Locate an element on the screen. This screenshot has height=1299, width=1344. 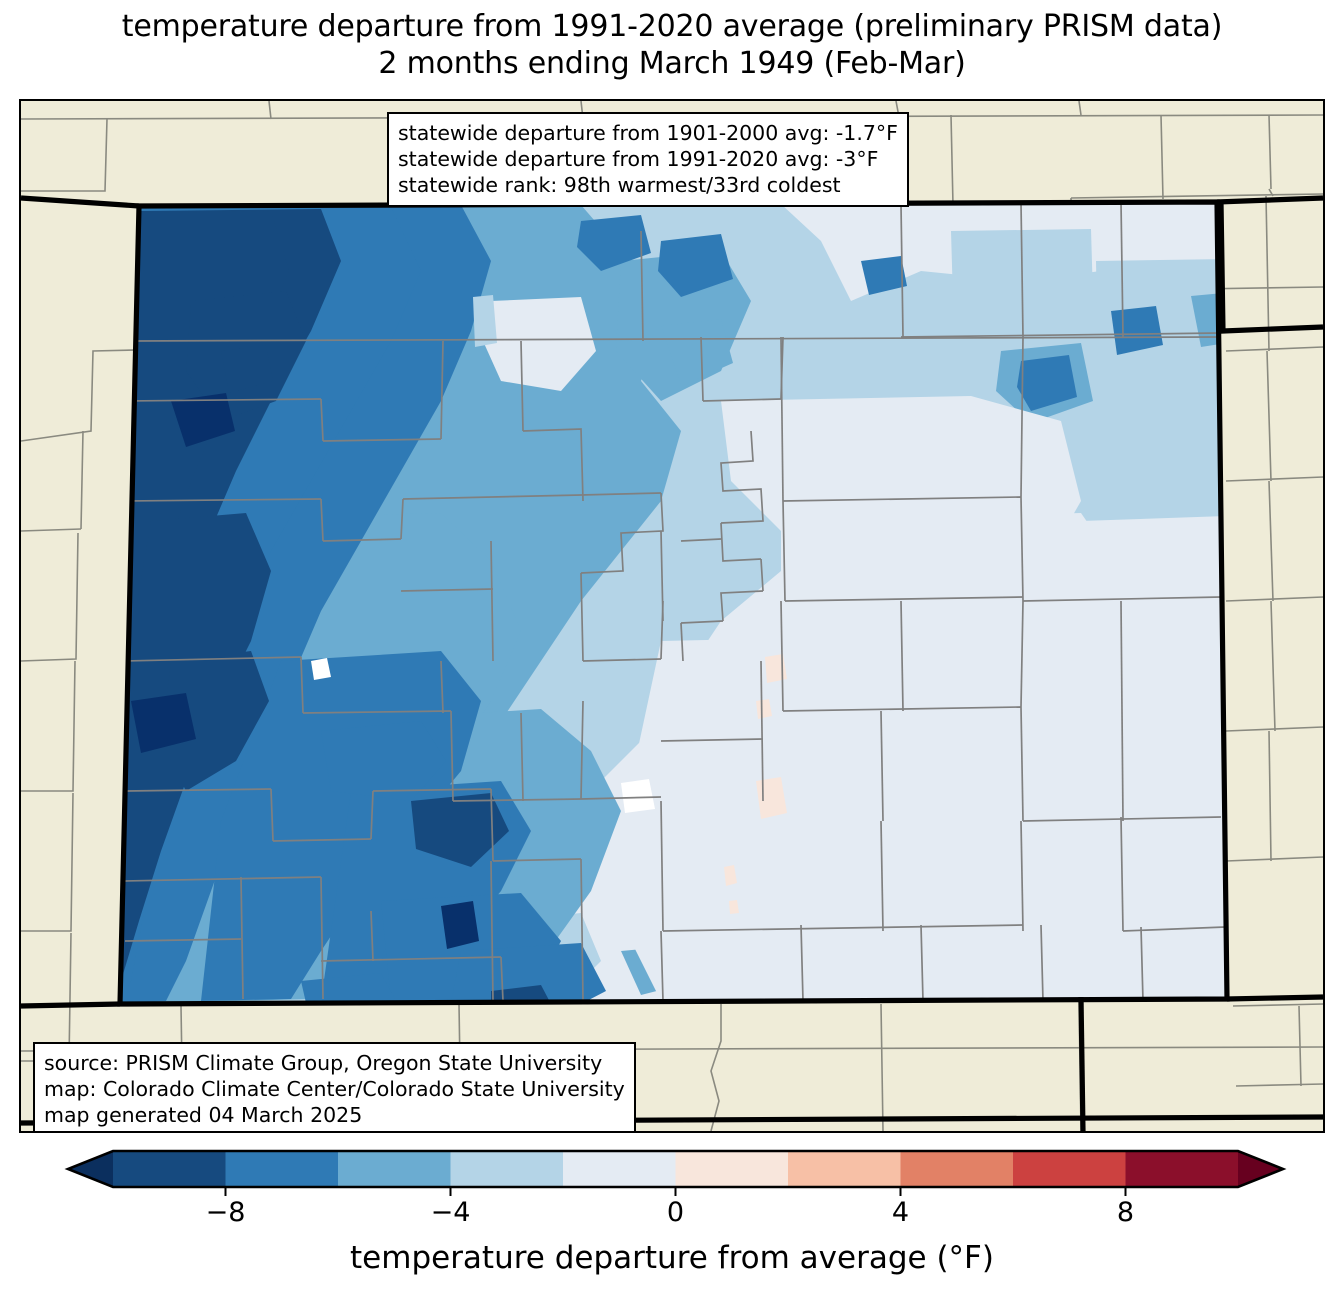
source-line-generated: map generated 04 March 2025 is located at coordinates (203, 1115).